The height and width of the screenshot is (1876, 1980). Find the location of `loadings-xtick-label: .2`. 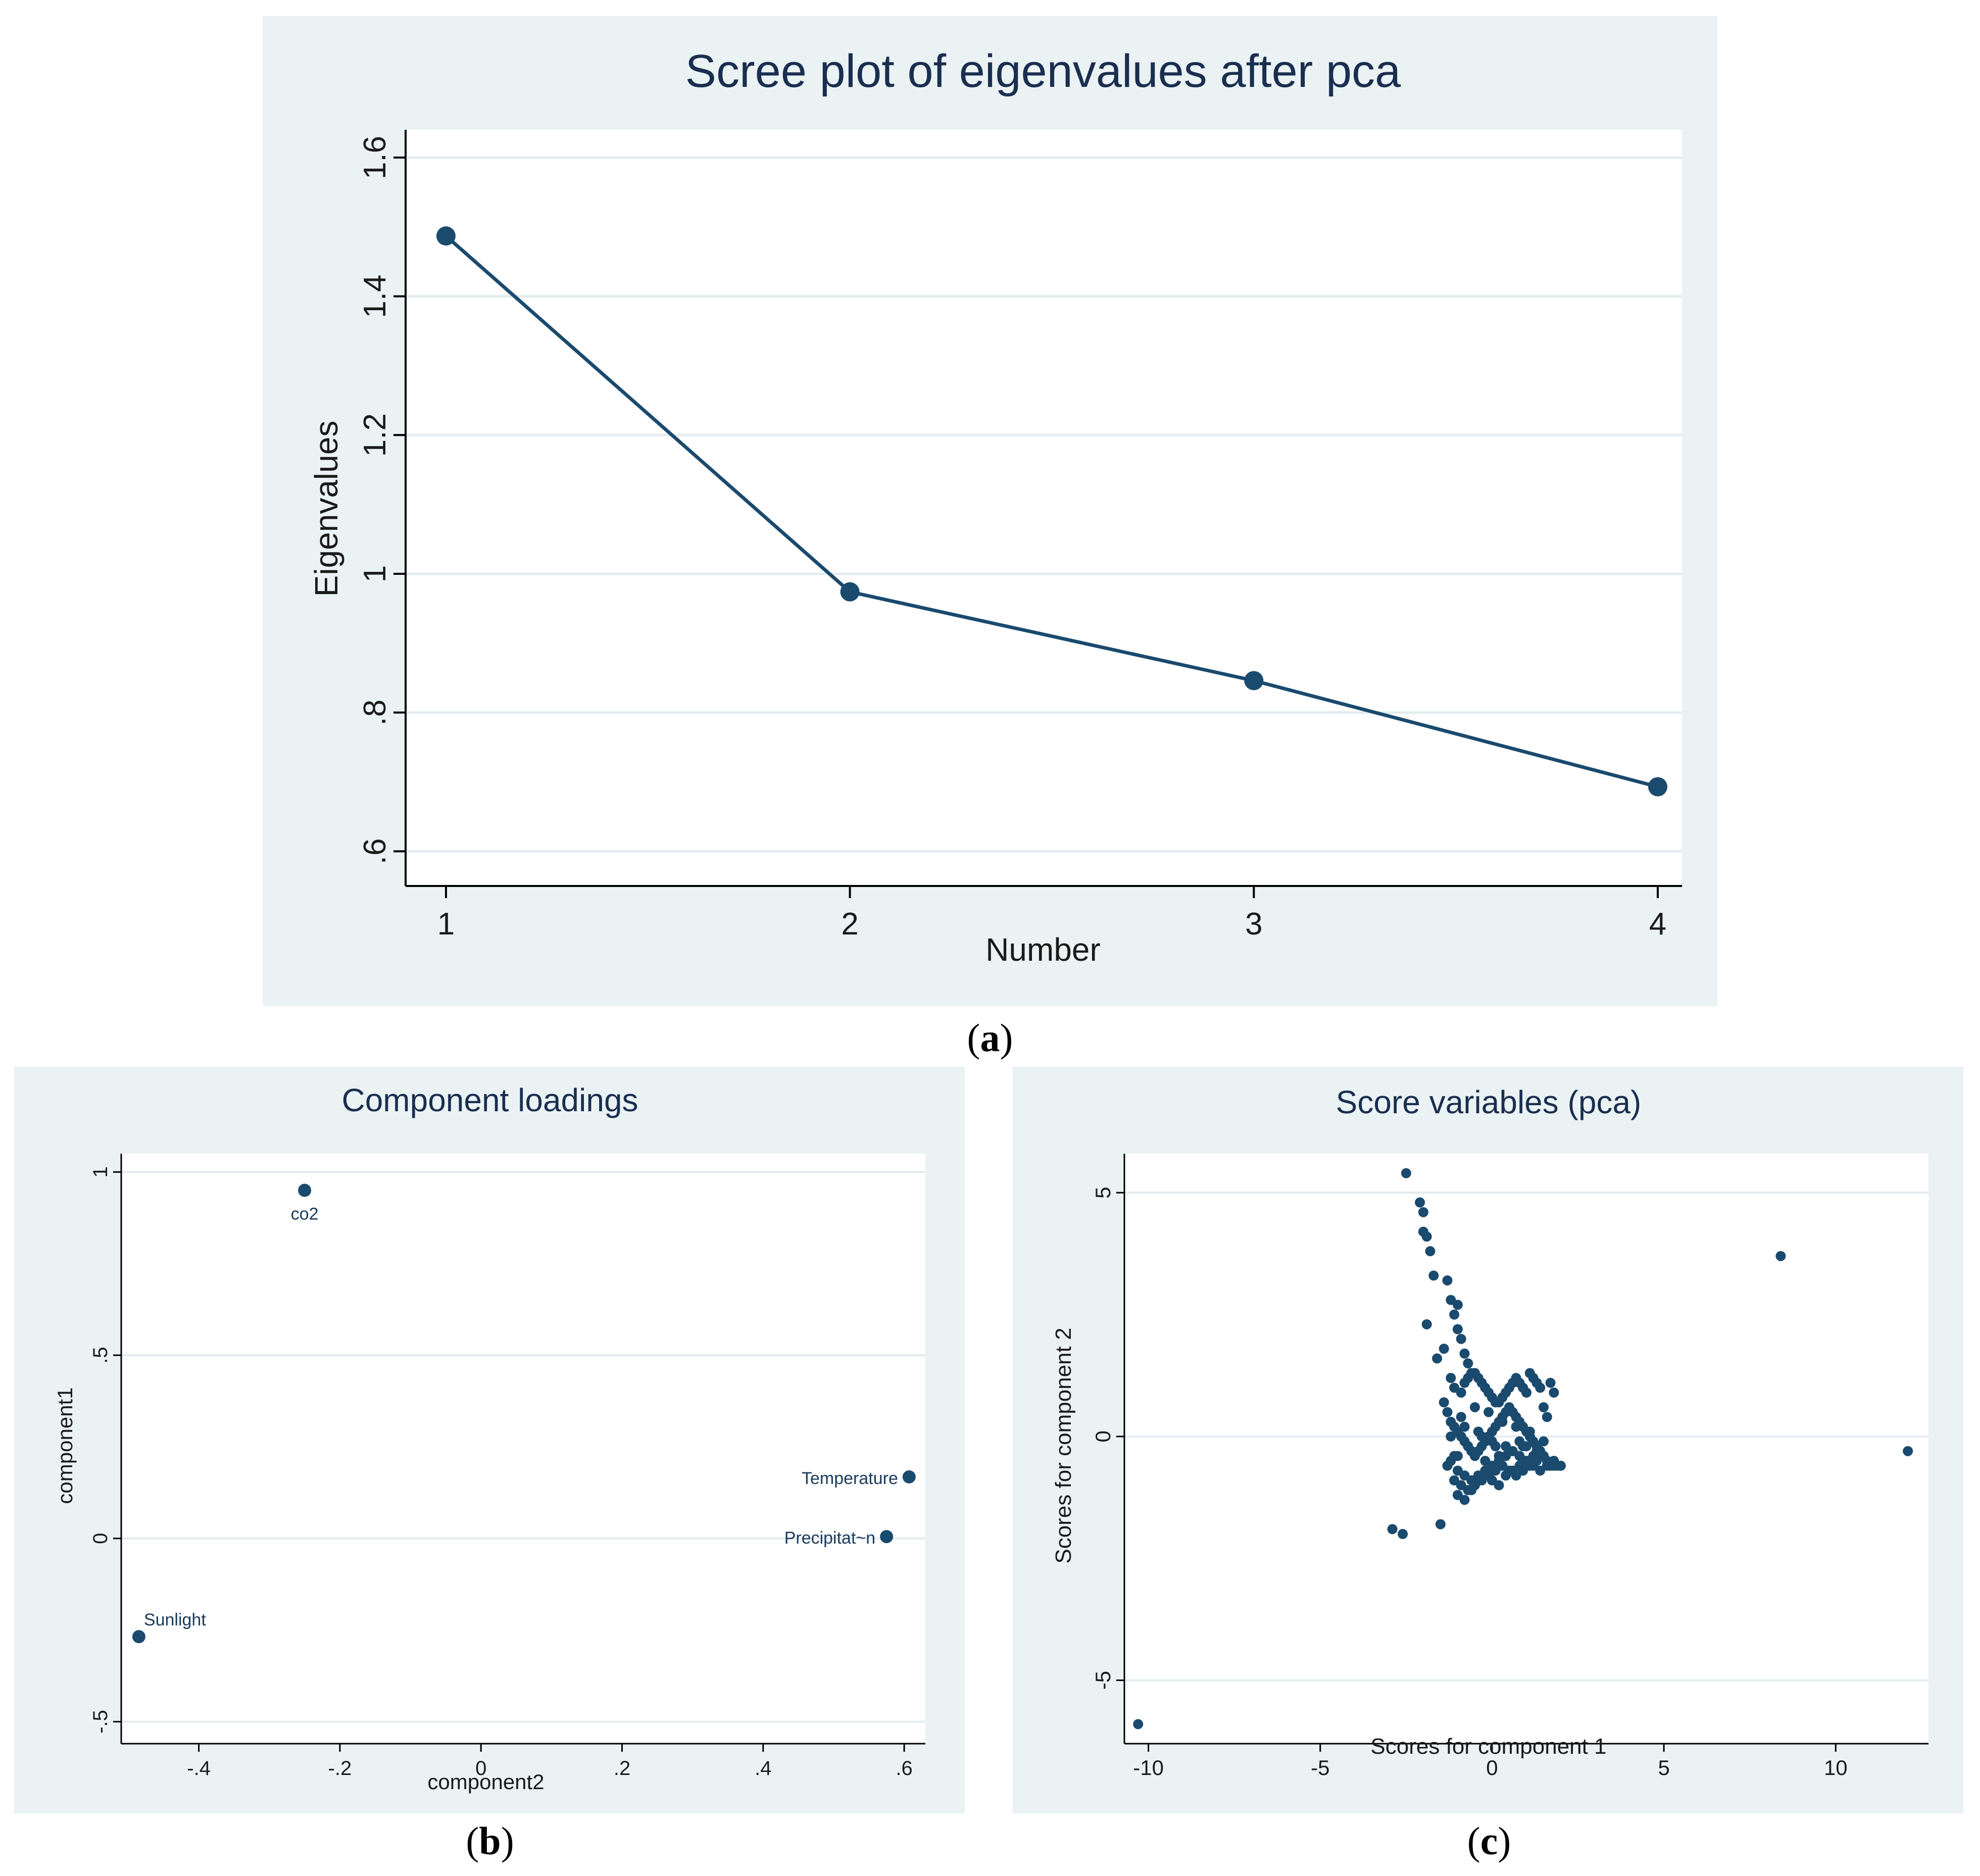

loadings-xtick-label: .2 is located at coordinates (622, 1768).